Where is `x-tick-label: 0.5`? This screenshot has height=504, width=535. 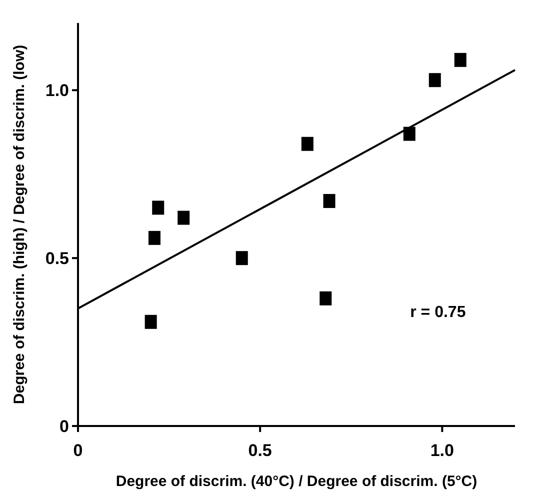 x-tick-label: 0.5 is located at coordinates (260, 450).